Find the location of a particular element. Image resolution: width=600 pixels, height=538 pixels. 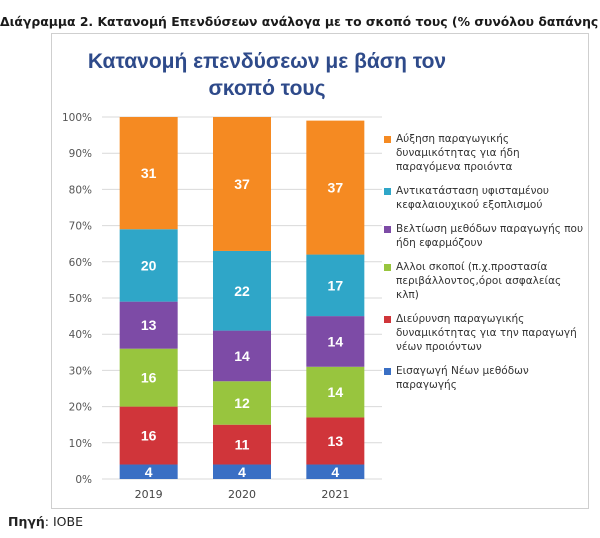

x-tick-label: 2019 is located at coordinates (149, 494).